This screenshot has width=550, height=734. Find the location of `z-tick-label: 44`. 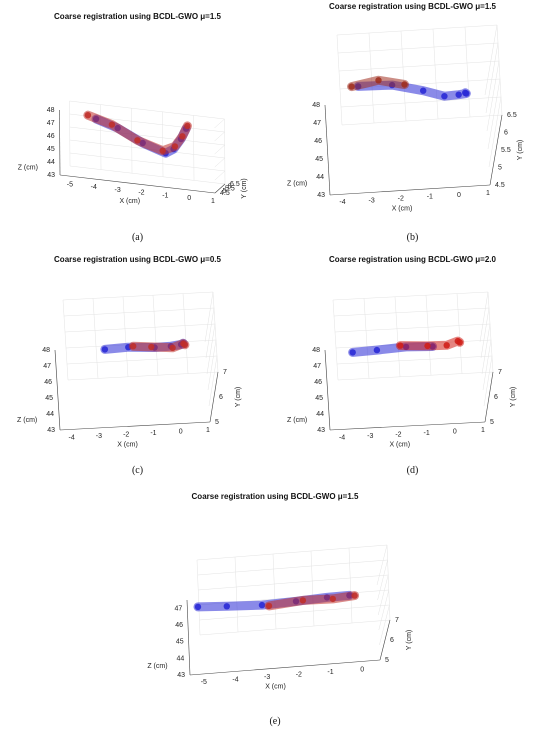

z-tick-label: 44 is located at coordinates (320, 177).